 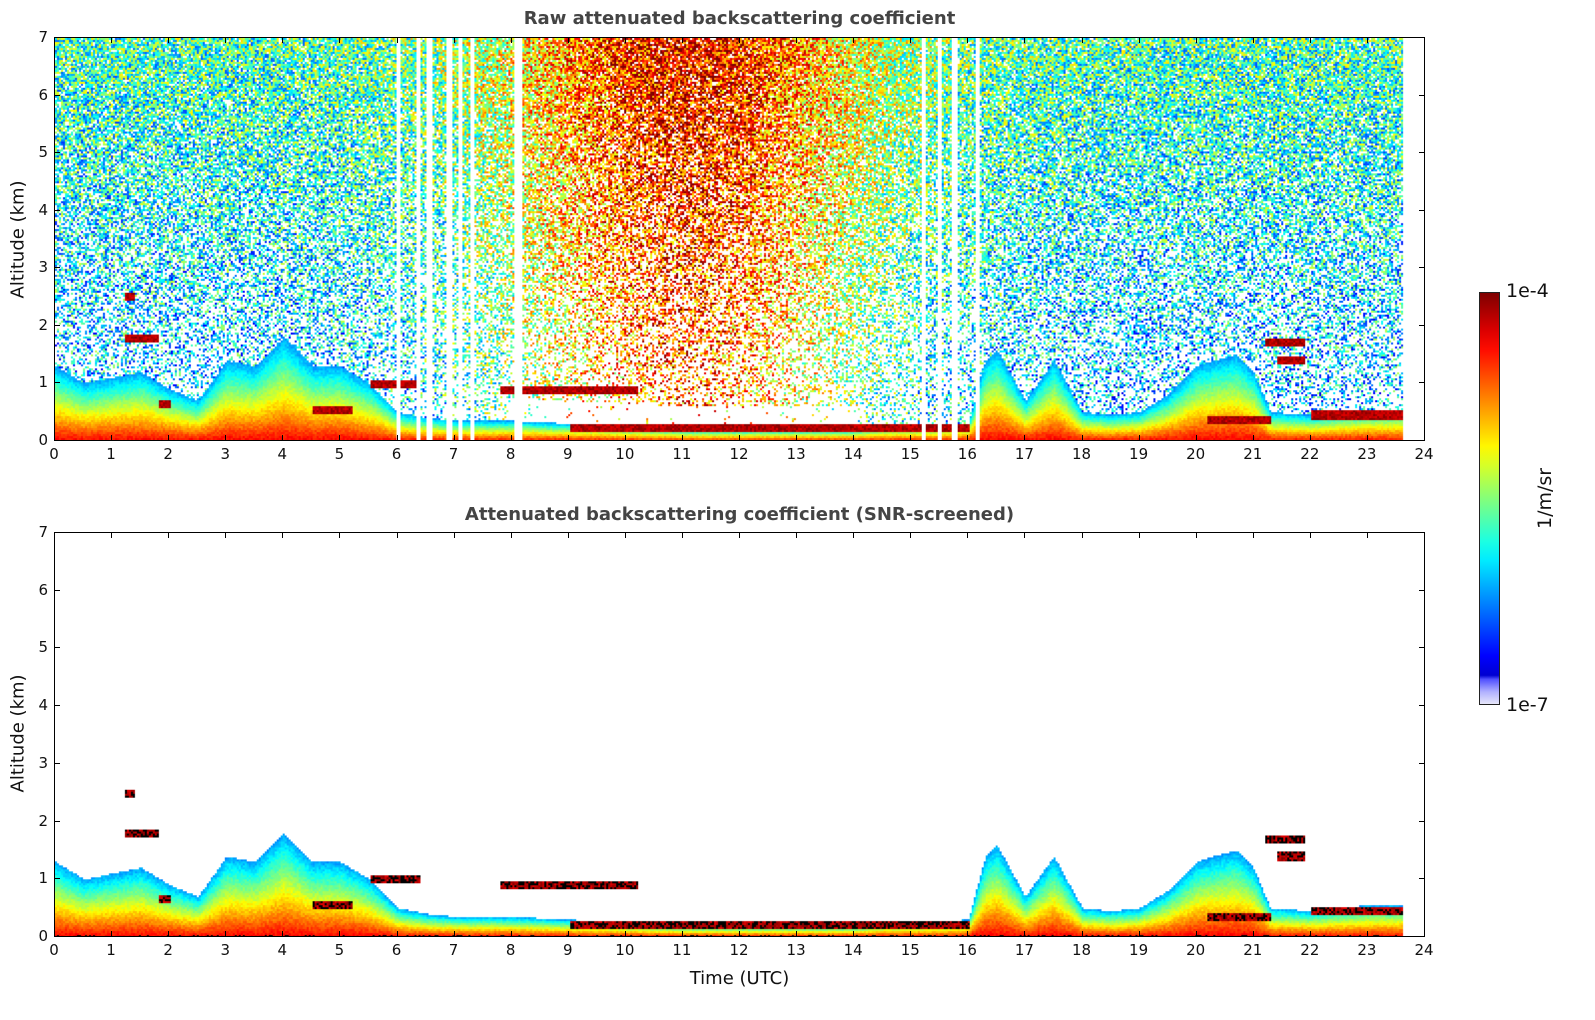 I want to click on x-tick-label: 20, so click(x=1196, y=454).